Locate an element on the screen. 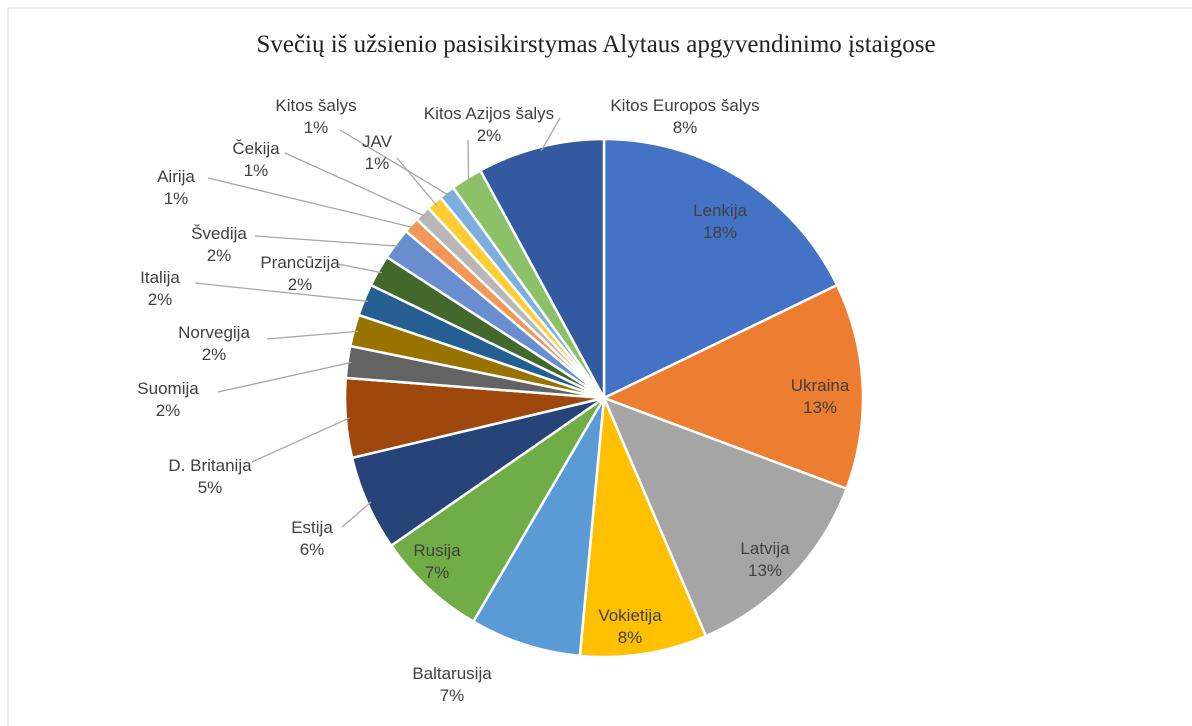  label-category: D. Britanija is located at coordinates (210, 465).